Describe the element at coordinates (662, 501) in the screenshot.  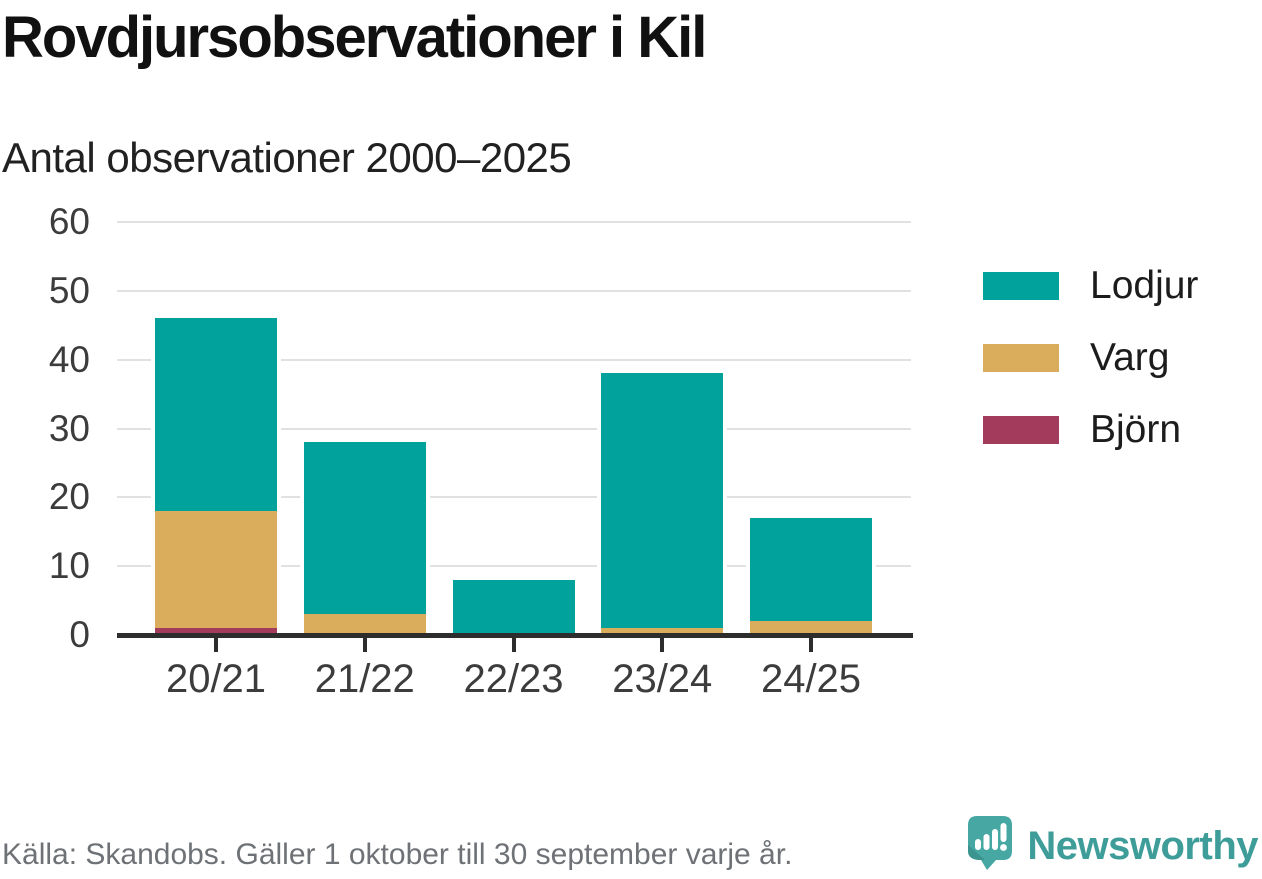
I see `bar-segment-lodjur-23/24` at that location.